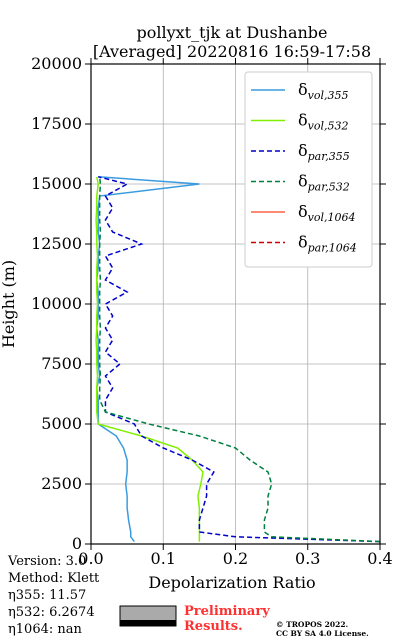 The width and height of the screenshot is (400, 640). Describe the element at coordinates (9, 304) in the screenshot. I see `y-axis-label: Height (m)` at that location.